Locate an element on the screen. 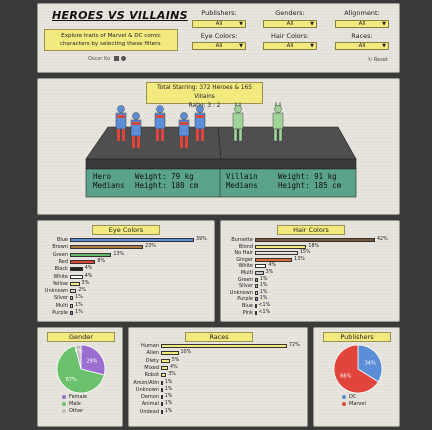  hair-colors-title: Hair Colors is located at coordinates (311, 230).